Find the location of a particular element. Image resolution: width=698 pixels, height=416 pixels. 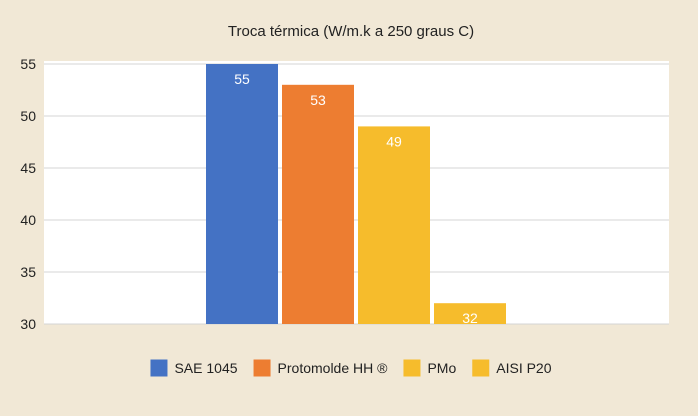

y-tick-label: 30 is located at coordinates (28, 324).